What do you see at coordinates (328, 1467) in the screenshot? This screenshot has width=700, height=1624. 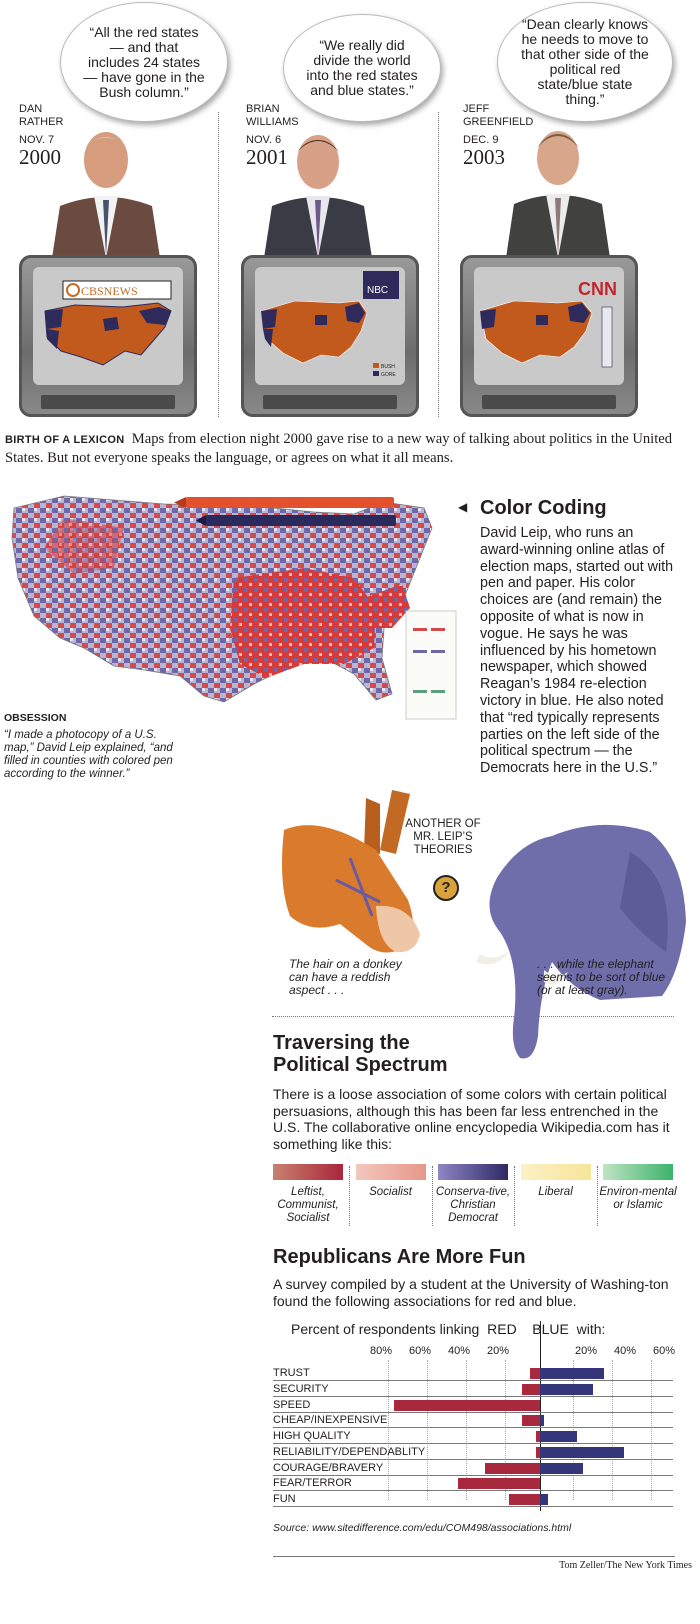 I see `category-label: COURAGE/BRAVERY` at bounding box center [328, 1467].